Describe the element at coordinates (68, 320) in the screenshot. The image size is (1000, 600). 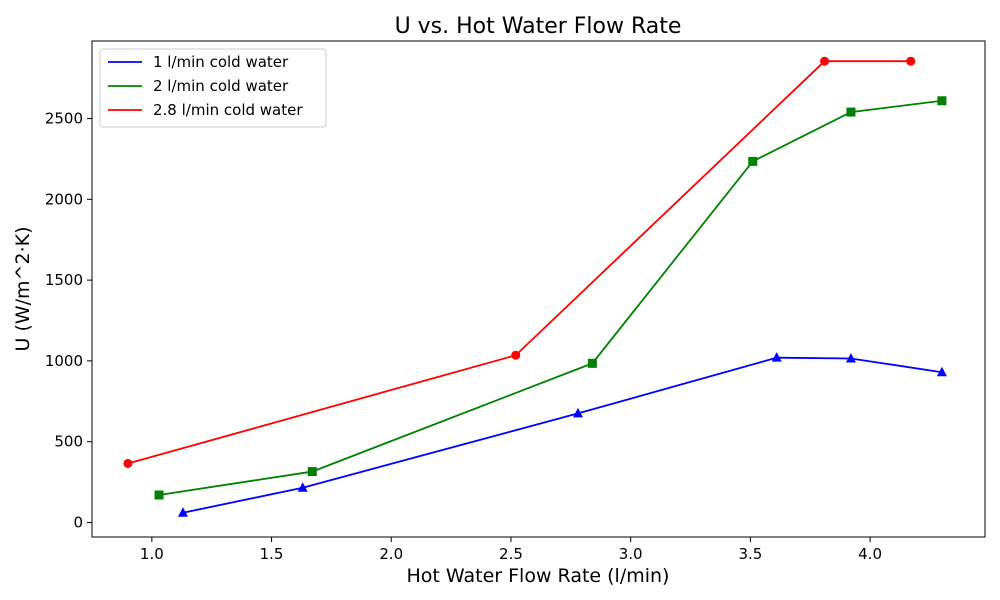
I see `y-axis: 0 500 1000 1500 2000 2500` at that location.